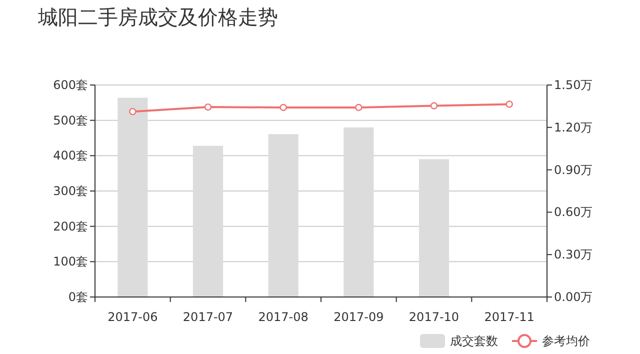 The image size is (640, 354). What do you see at coordinates (573, 85) in the screenshot?
I see `y2-tick-label: 1.50万` at bounding box center [573, 85].